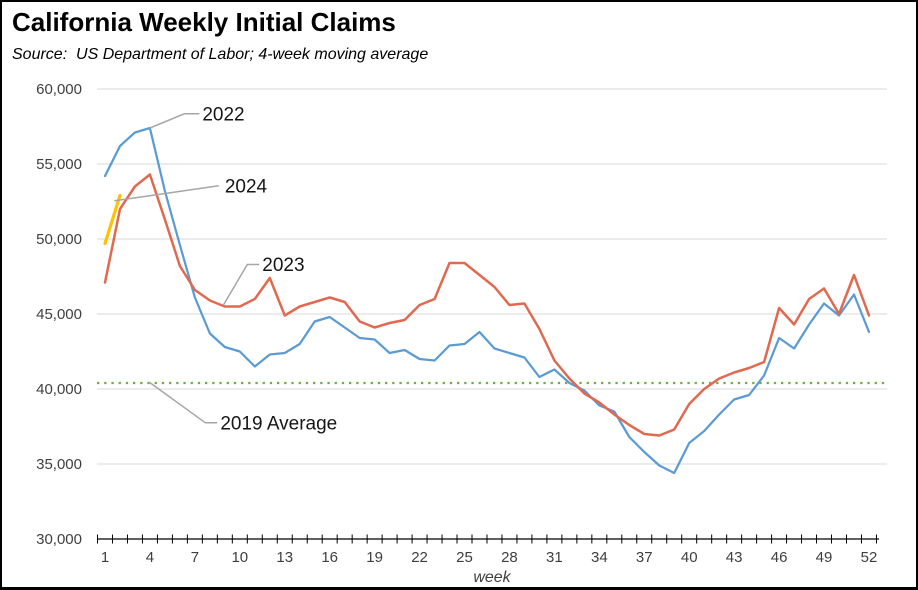 This screenshot has width=918, height=590. What do you see at coordinates (105, 557) in the screenshot?
I see `x-tick-label: 1` at bounding box center [105, 557].